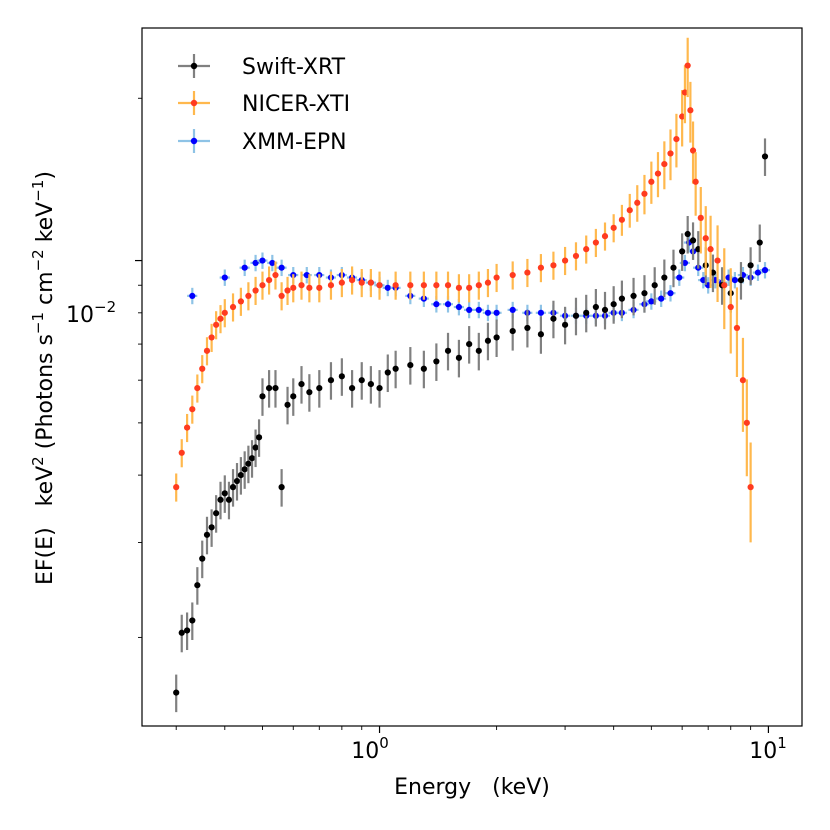 The height and width of the screenshot is (830, 830). Describe the element at coordinates (296, 104) in the screenshot. I see `legend-nicer-label: NICER-XTI` at that location.